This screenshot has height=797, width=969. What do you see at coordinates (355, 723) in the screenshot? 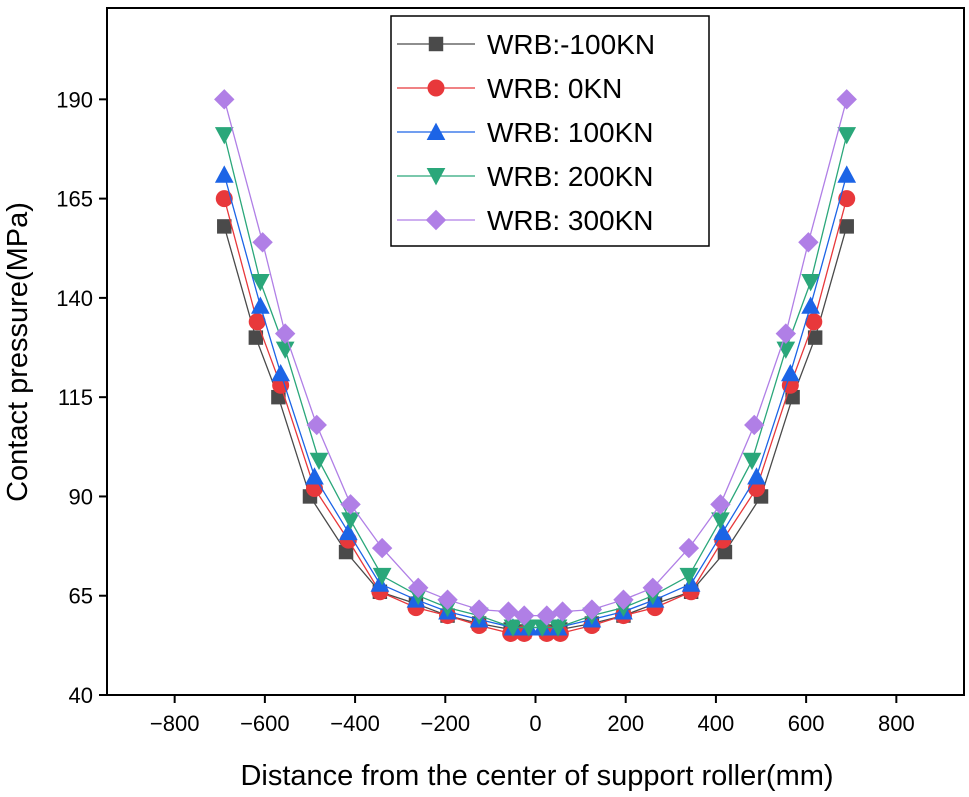
I see `x-tick-label: −400` at bounding box center [355, 723].